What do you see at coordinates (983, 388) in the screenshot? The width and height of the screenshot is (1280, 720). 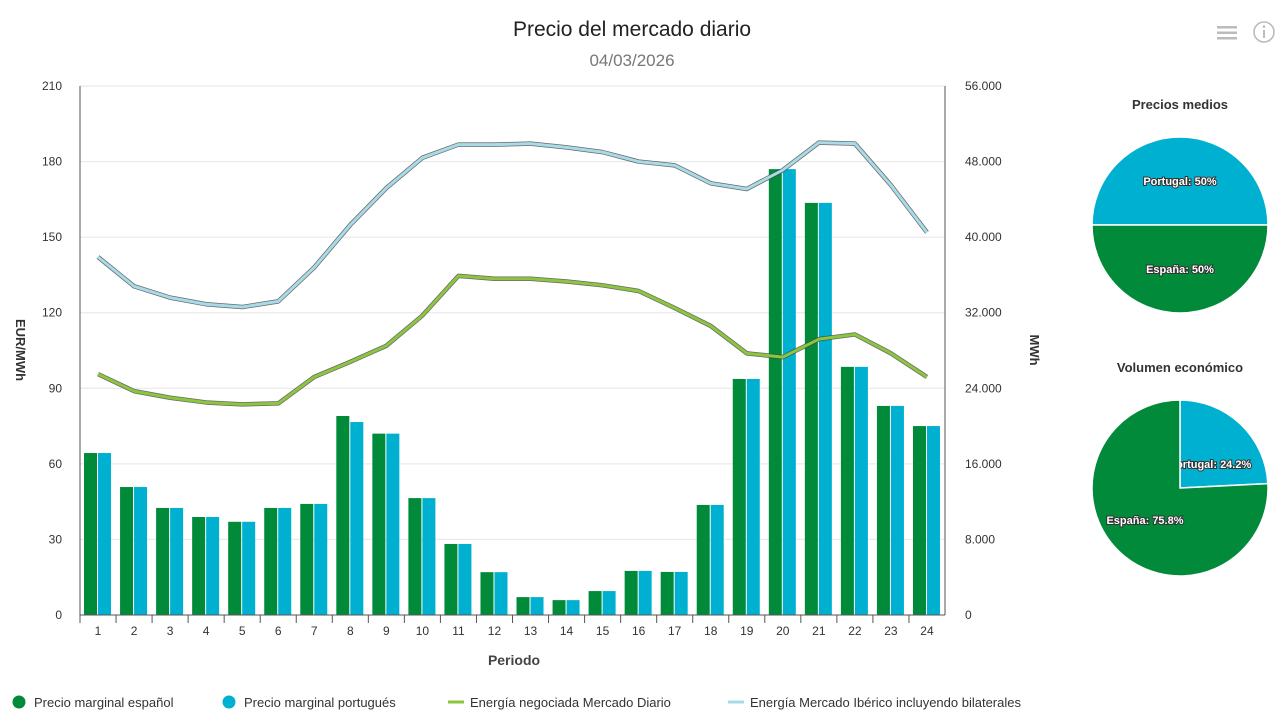 I see `y2-tick-label: 24.000` at bounding box center [983, 388].